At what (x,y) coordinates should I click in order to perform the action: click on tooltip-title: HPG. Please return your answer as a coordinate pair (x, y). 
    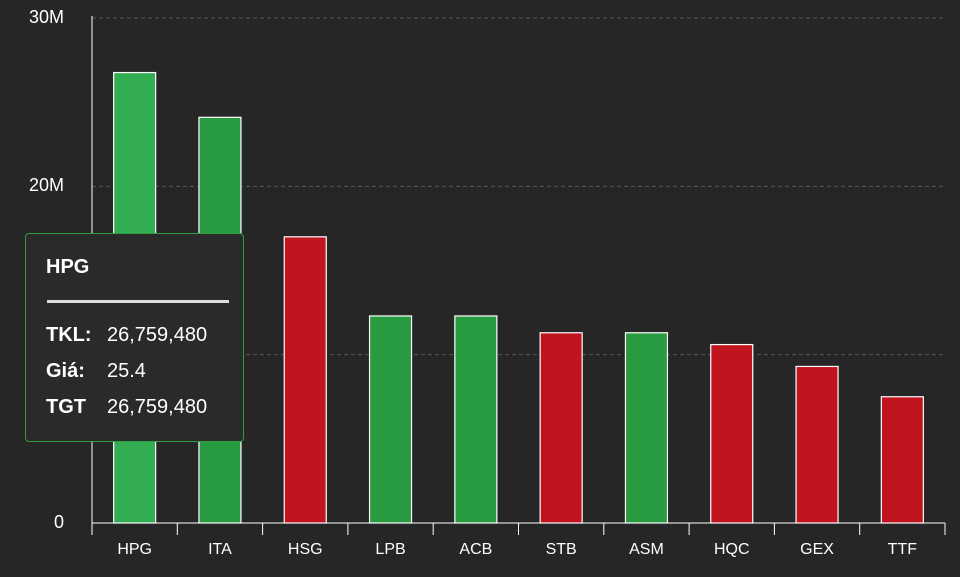
    Looking at the image, I should click on (68, 267).